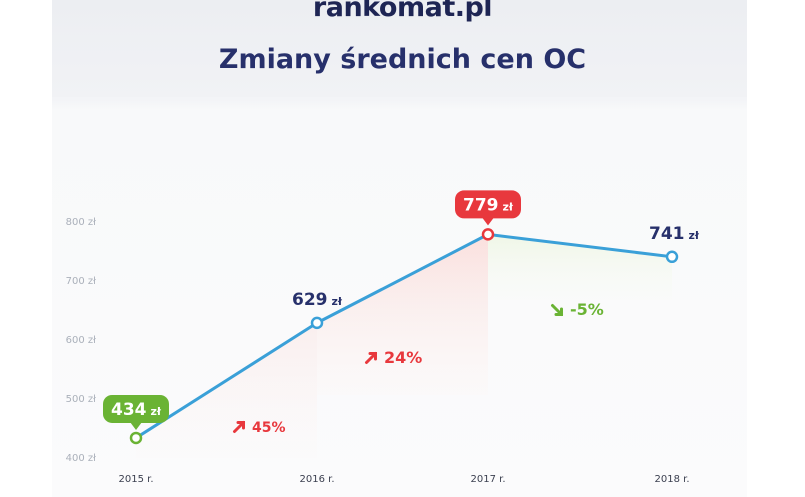  Describe the element at coordinates (81, 458) in the screenshot. I see `y-tick-label: 400 zł` at that location.